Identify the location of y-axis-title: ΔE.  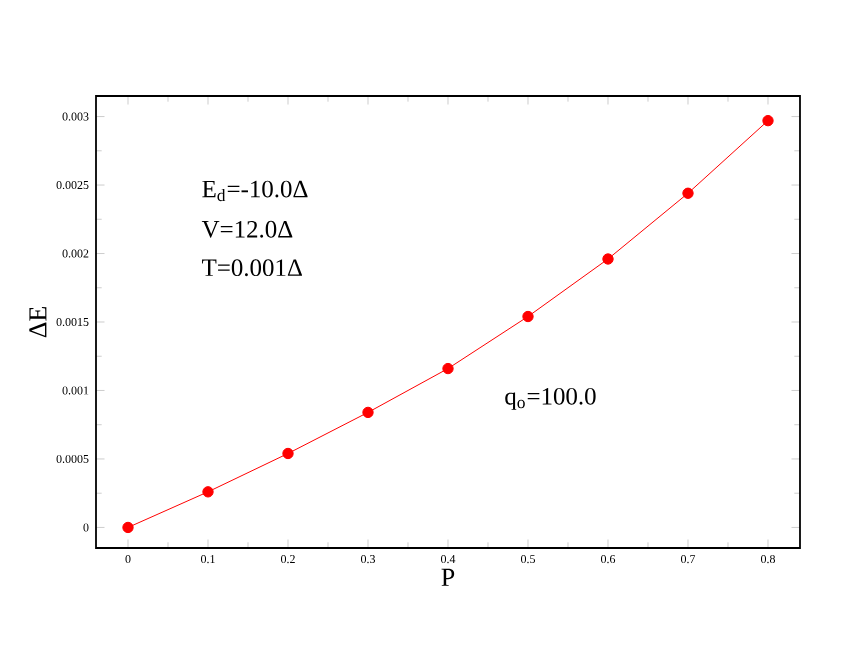
(38, 322).